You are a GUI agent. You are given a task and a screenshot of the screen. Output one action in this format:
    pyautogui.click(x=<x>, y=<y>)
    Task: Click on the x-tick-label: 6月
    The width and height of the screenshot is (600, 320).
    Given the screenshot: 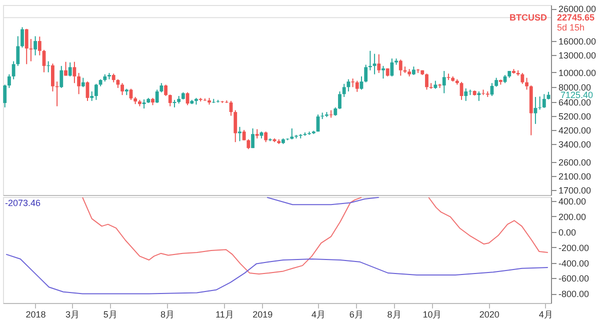 What is the action you would take?
    pyautogui.click(x=356, y=315)
    